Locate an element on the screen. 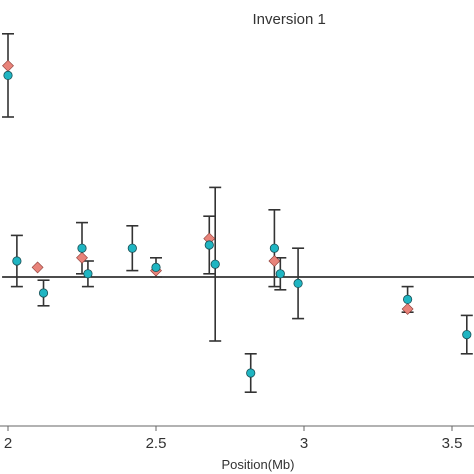 The width and height of the screenshot is (474, 474). region-label-1: Inversion 1 is located at coordinates (289, 19).